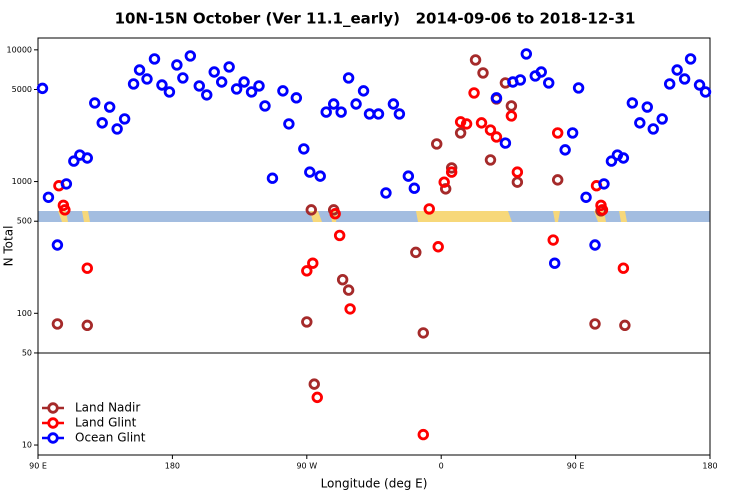 The height and width of the screenshot is (504, 750). Describe the element at coordinates (22, 89) in the screenshot. I see `y-tick-label: 5000` at that location.